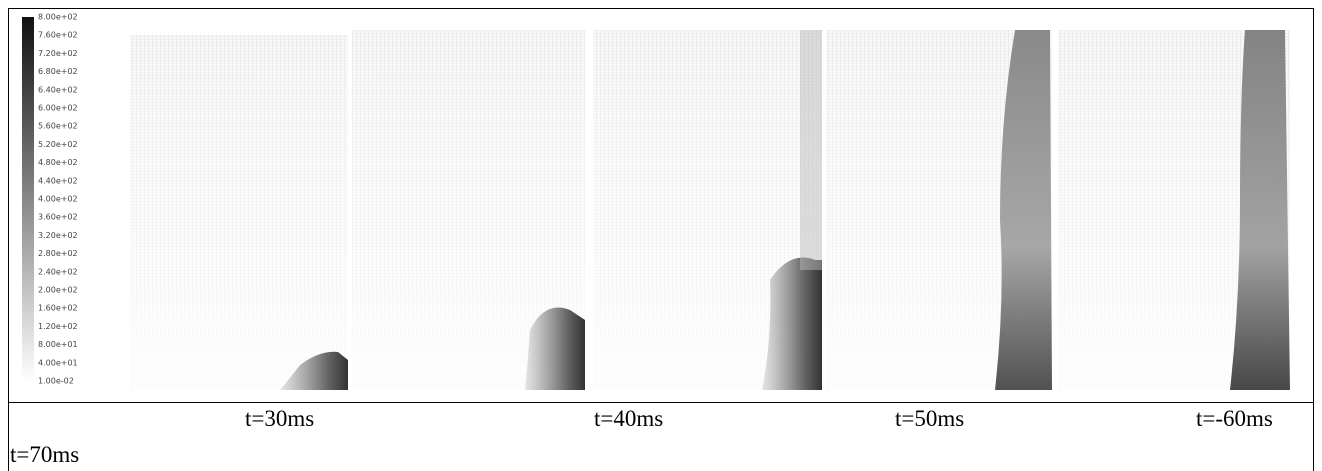 The image size is (1322, 471). What do you see at coordinates (58, 17) in the screenshot?
I see `colorbar-label: 8.00e+02` at bounding box center [58, 17].